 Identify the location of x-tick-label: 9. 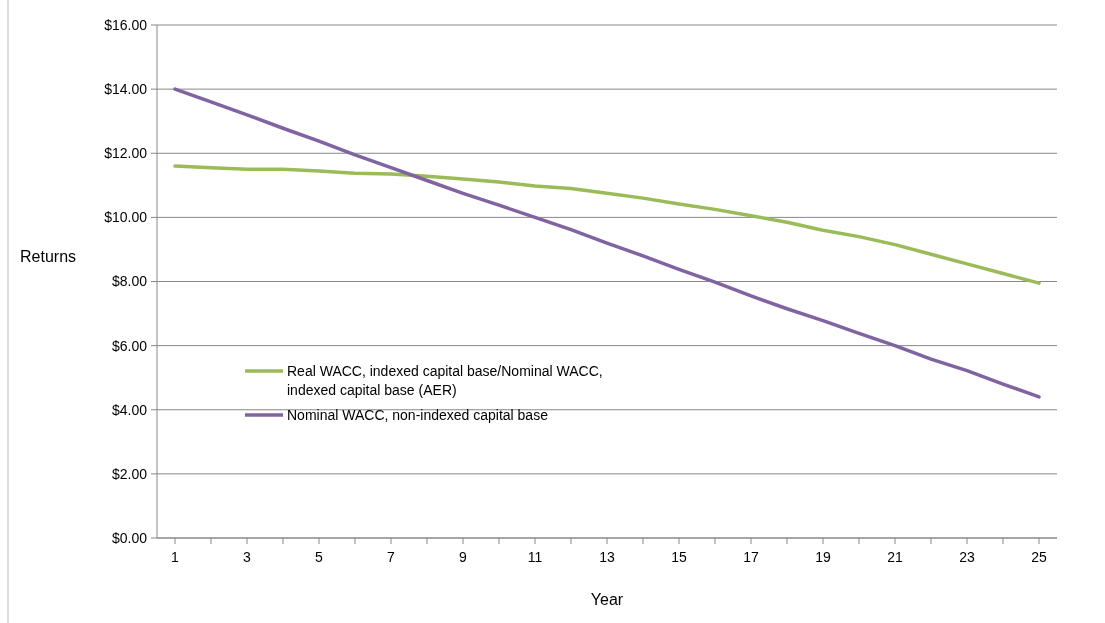
(463, 557).